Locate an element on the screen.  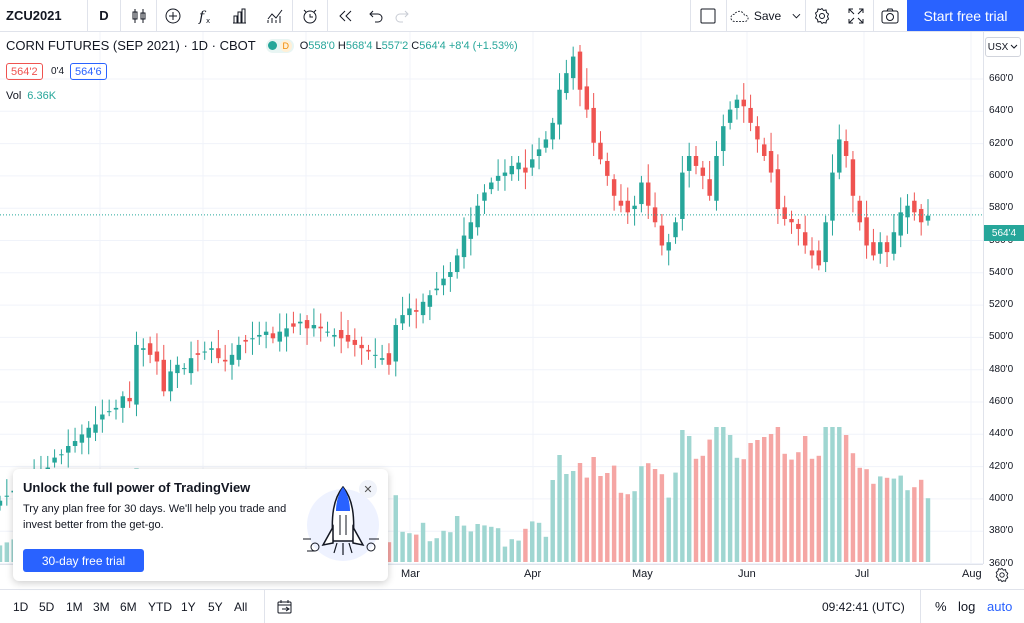
ask-price: 564'6 is located at coordinates (88, 71).